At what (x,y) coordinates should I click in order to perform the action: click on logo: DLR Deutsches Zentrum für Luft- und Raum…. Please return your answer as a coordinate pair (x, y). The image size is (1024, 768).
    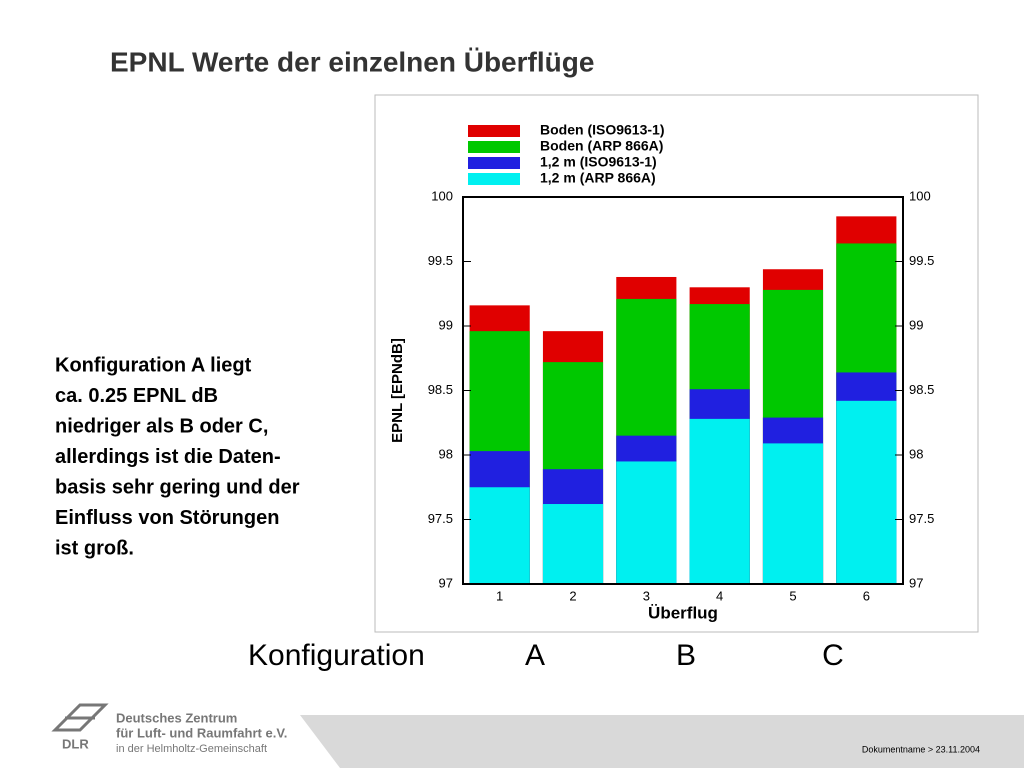
    Looking at the image, I should click on (169, 729).